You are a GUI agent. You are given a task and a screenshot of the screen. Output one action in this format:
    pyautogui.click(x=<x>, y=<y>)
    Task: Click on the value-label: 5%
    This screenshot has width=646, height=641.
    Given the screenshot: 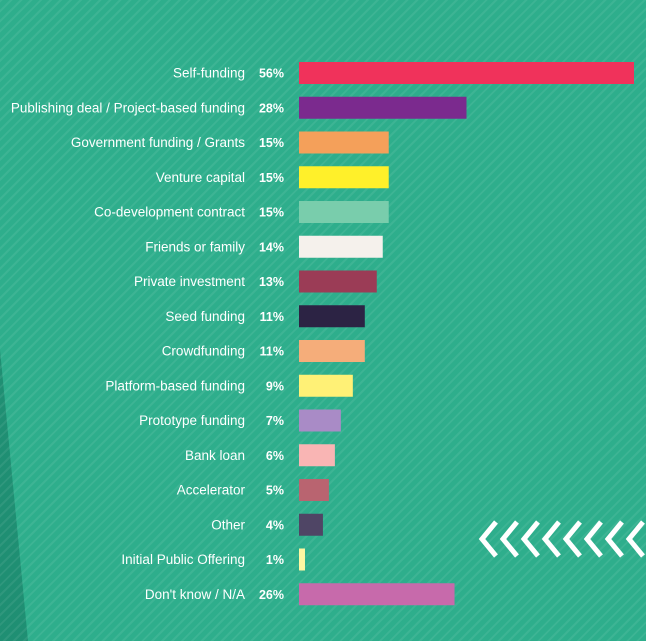 What is the action you would take?
    pyautogui.click(x=275, y=491)
    